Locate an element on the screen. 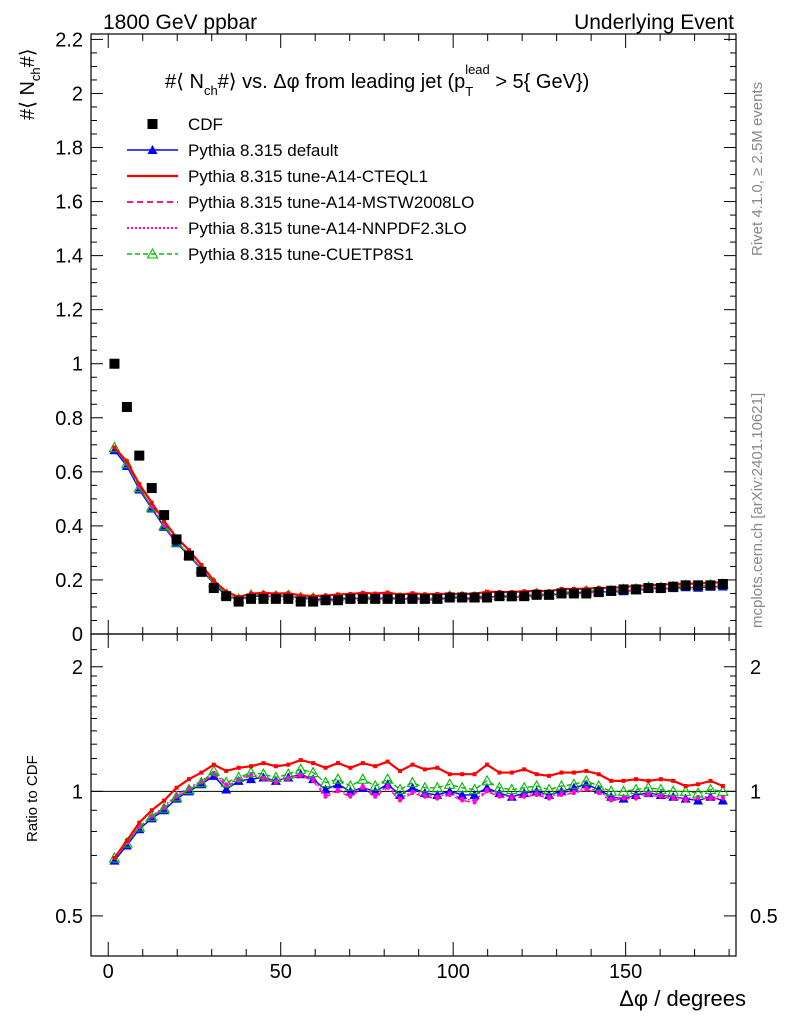 The image size is (786, 1024). series-line-default is located at coordinates (418, 525).